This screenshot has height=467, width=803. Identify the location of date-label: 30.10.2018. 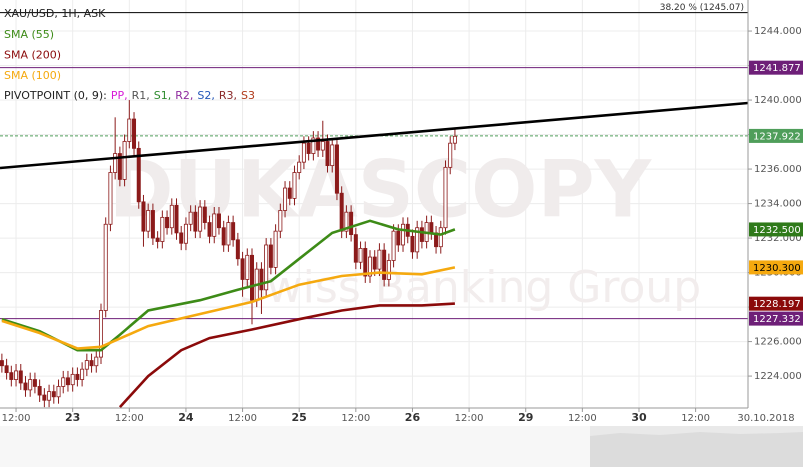
(765, 418).